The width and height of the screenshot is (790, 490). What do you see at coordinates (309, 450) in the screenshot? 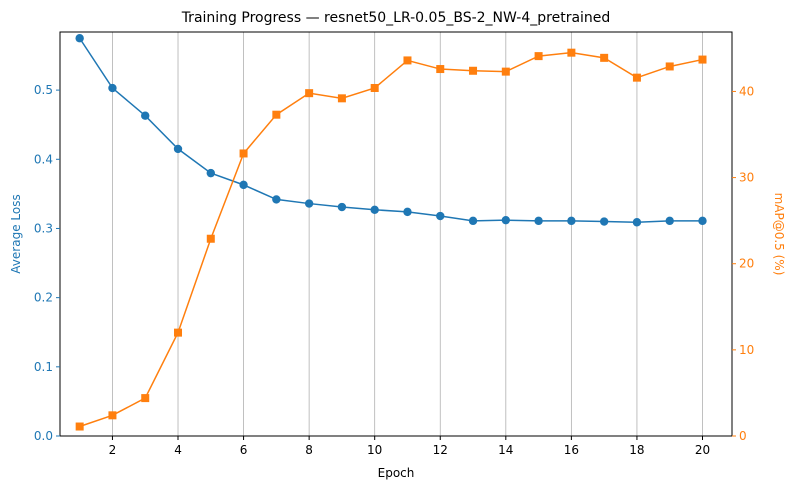
I see `x-tick-label: 8` at bounding box center [309, 450].